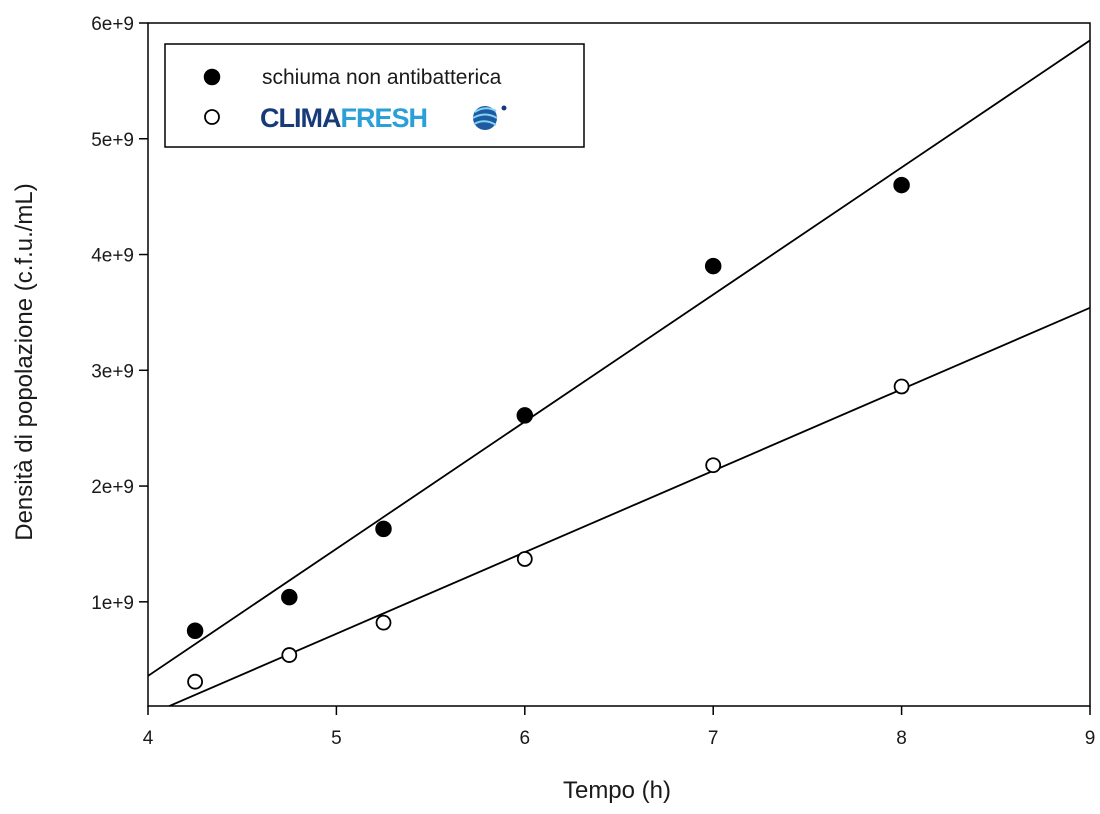  I want to click on globe-icon, so click(489, 117).